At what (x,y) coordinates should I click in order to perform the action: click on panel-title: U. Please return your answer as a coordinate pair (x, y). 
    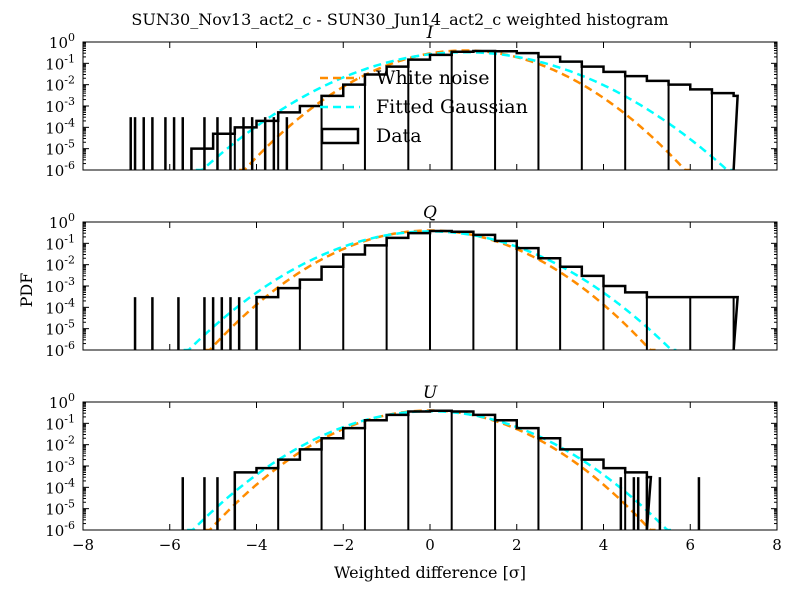
    Looking at the image, I should click on (430, 393).